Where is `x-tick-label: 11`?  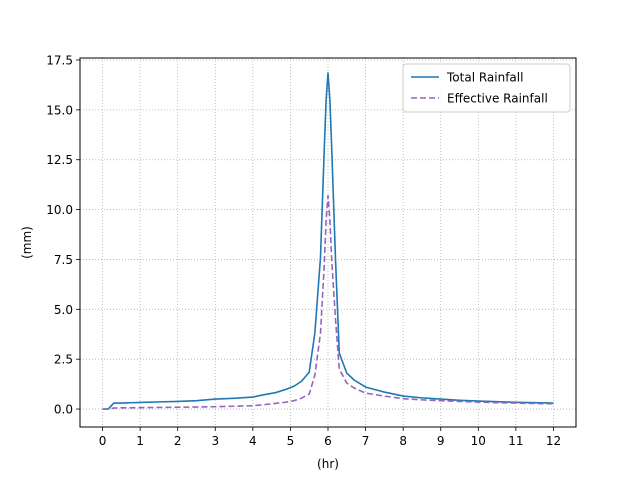
x-tick-label: 11 is located at coordinates (515, 441).